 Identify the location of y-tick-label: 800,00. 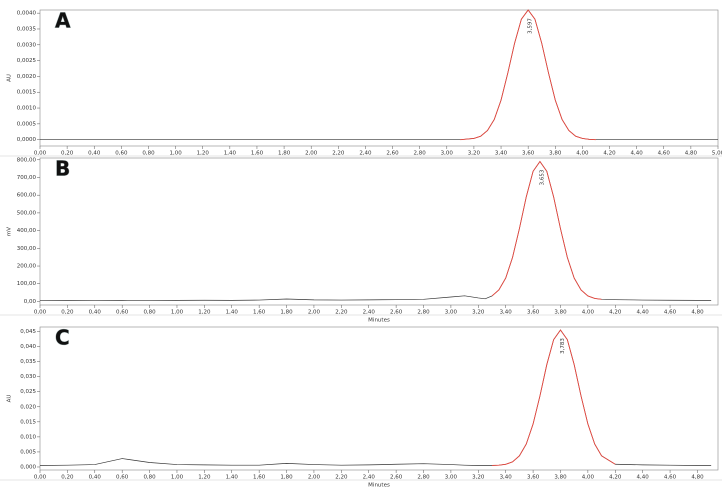
(27, 160).